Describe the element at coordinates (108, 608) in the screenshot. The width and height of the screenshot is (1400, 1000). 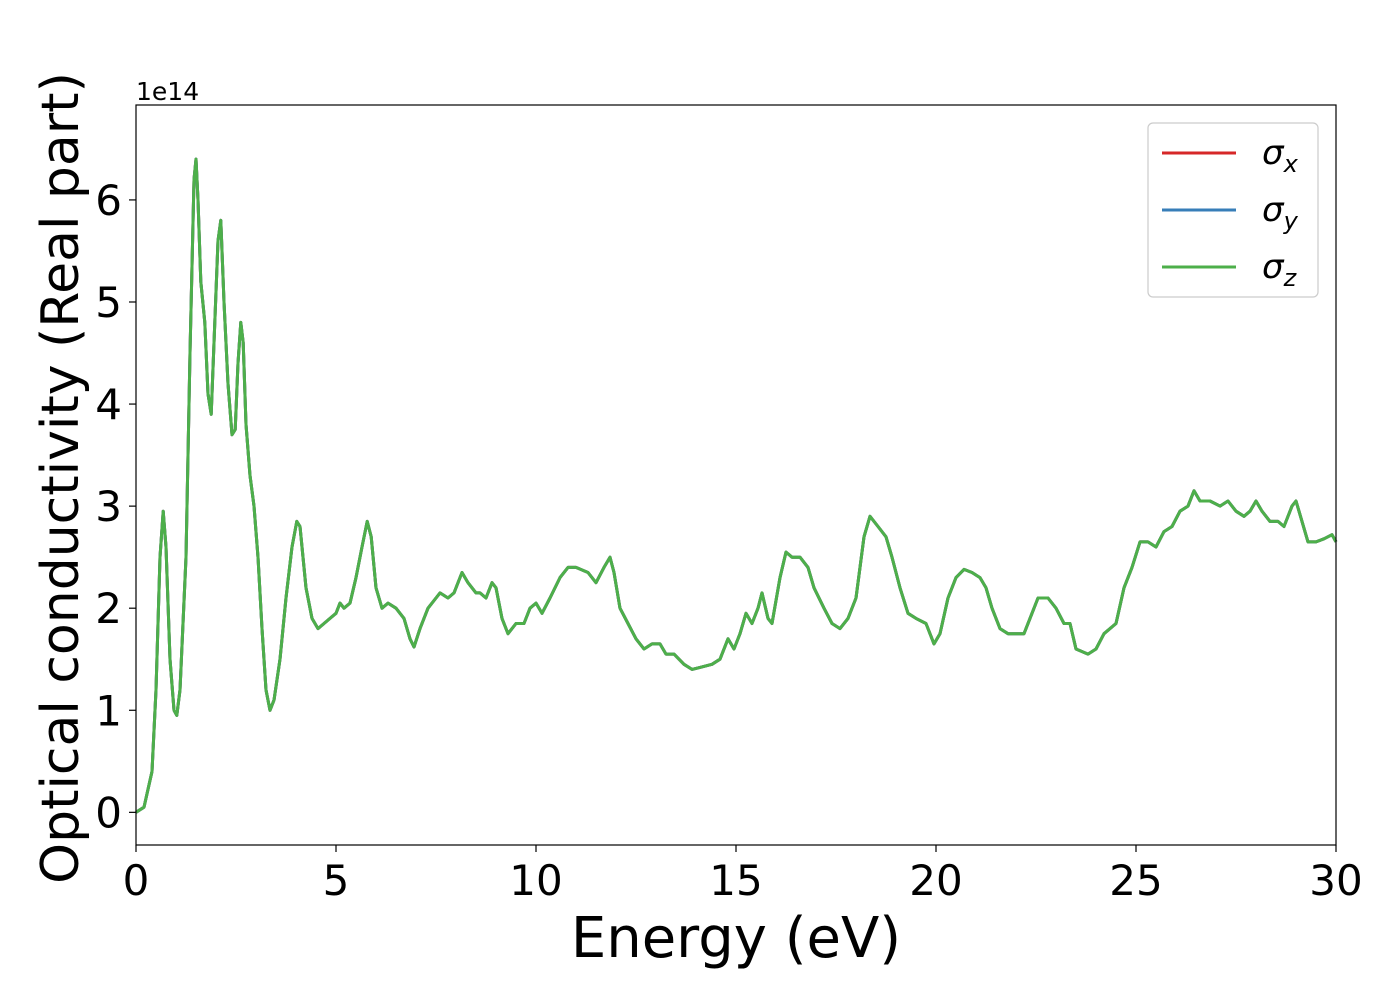
I see `y-tick-label: 2` at that location.